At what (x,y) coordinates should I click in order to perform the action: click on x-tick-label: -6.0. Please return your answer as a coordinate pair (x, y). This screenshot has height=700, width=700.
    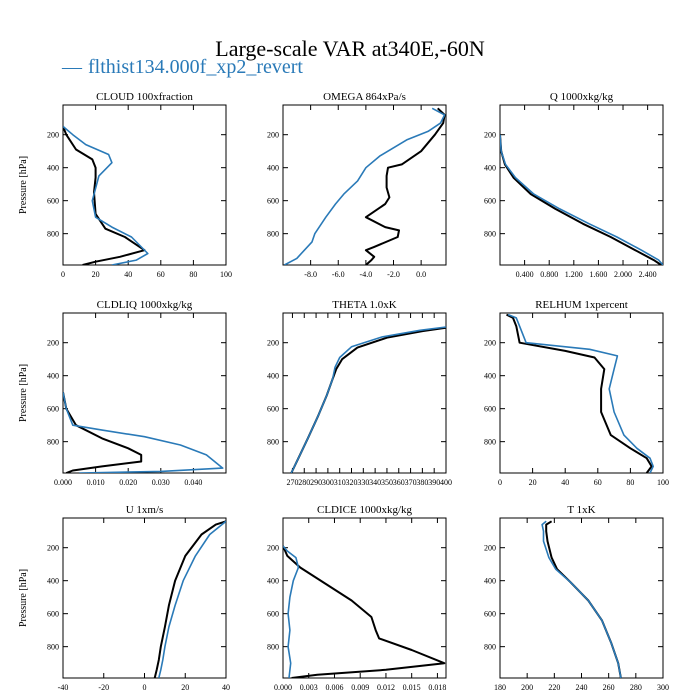
    Looking at the image, I should click on (338, 274).